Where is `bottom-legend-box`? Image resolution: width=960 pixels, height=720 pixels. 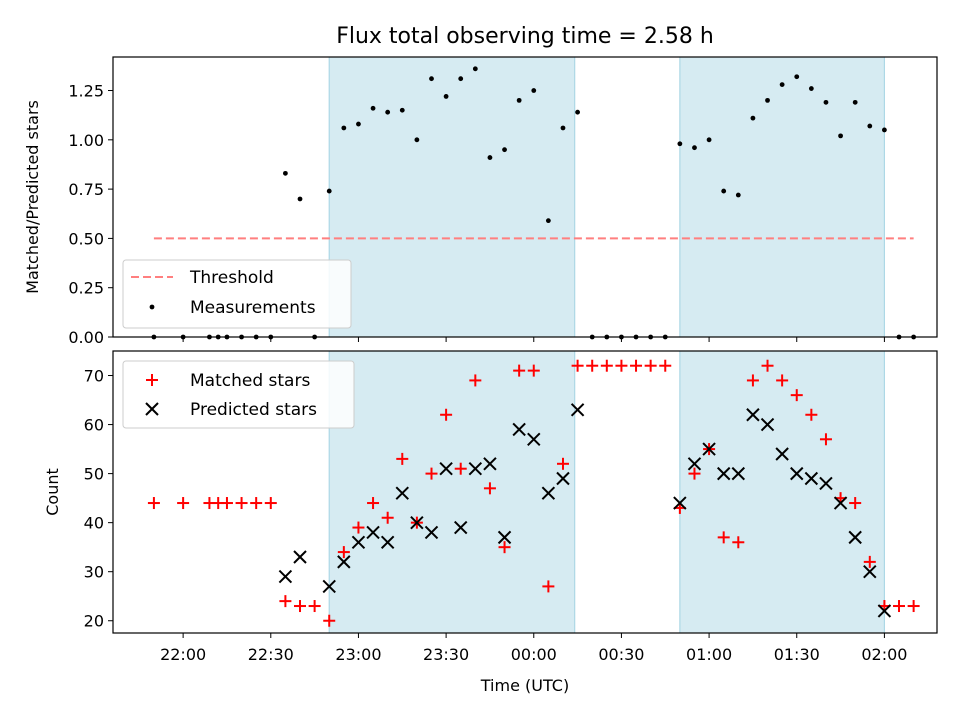 bottom-legend-box is located at coordinates (238, 394).